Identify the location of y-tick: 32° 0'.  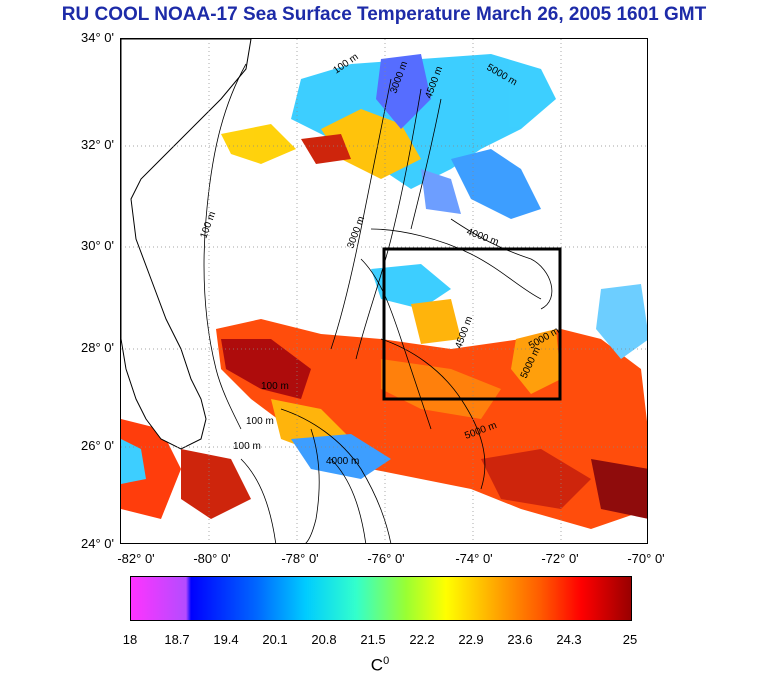
(97, 144).